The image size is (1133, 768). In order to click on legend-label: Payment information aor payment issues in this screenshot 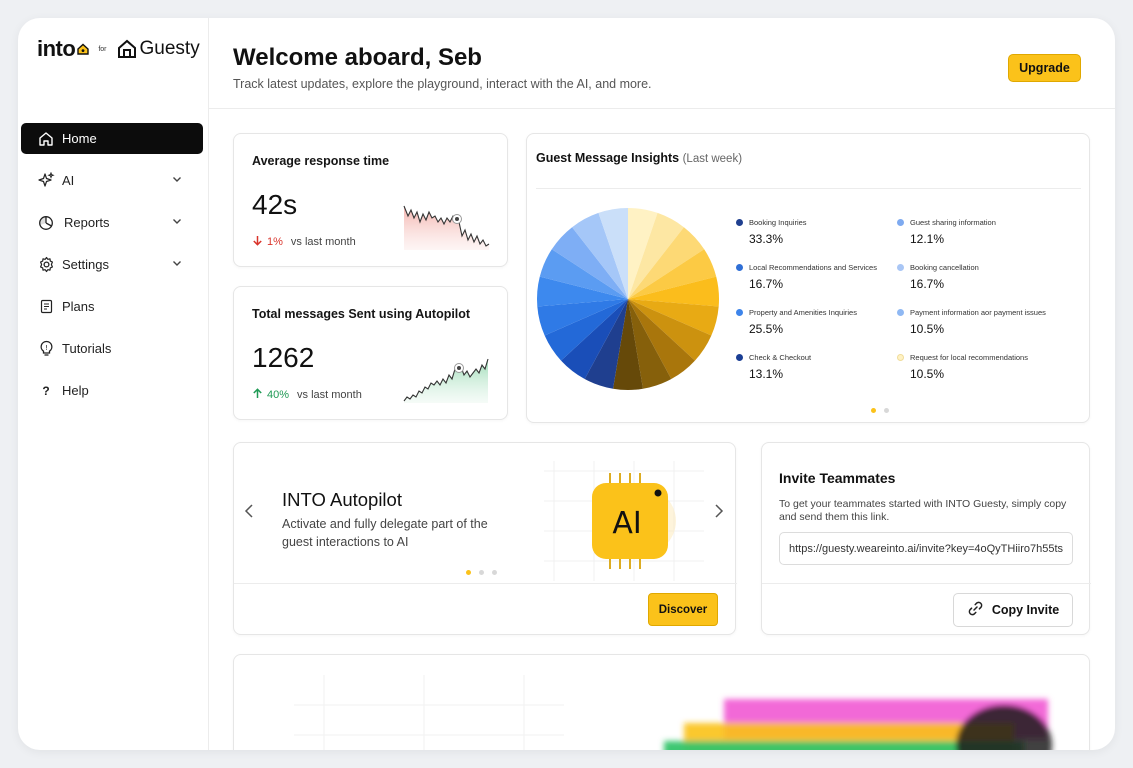, I will do `click(978, 312)`.